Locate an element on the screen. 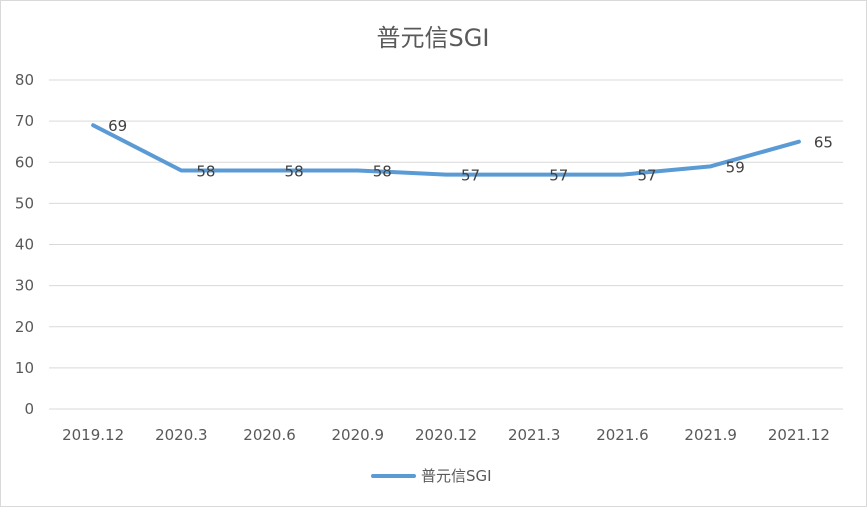  data-label: 59 is located at coordinates (735, 167).